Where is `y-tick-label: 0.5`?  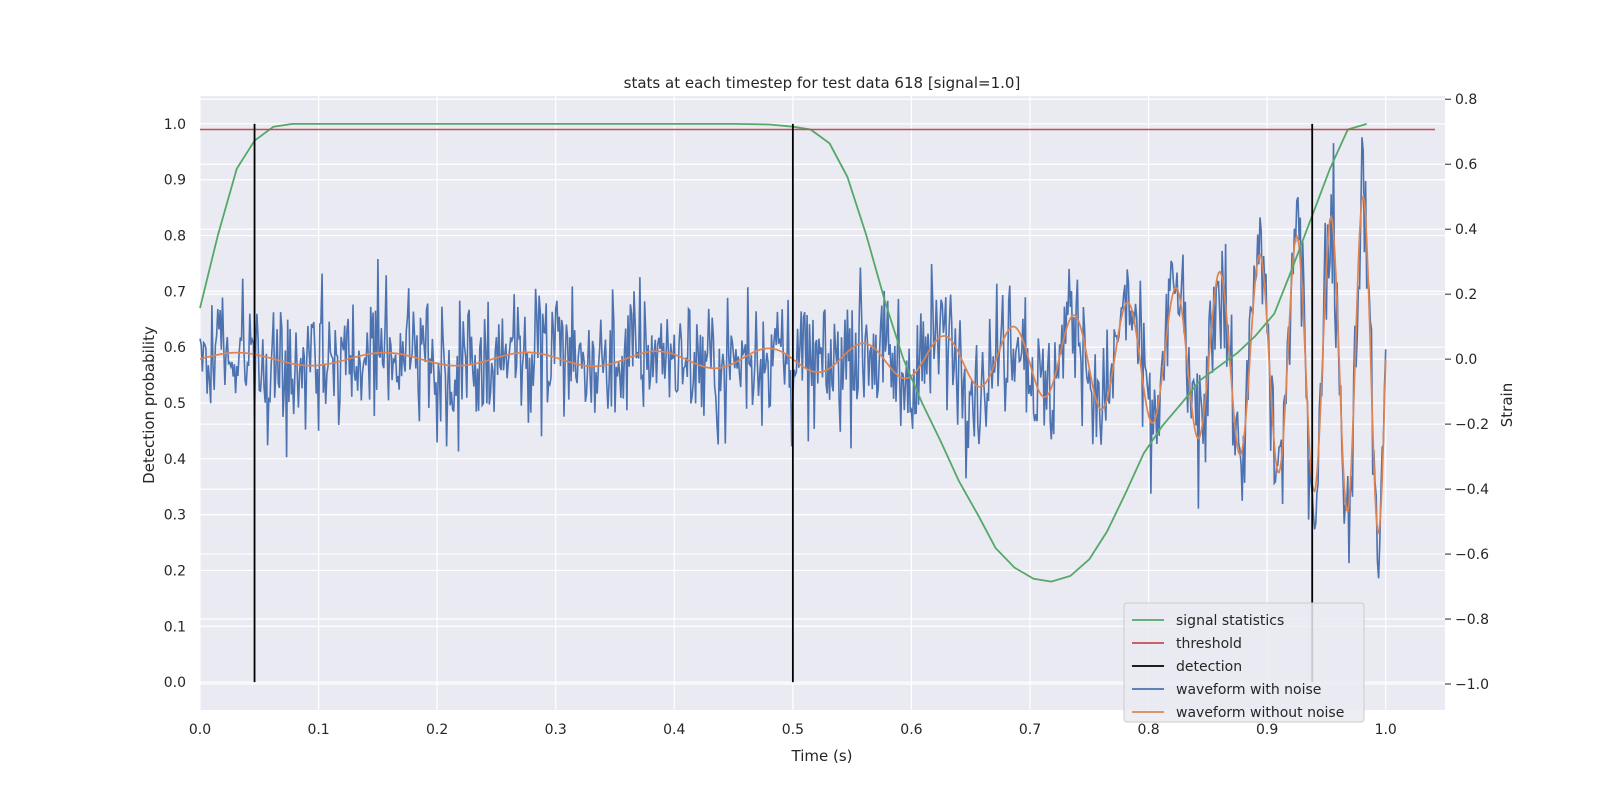 y-tick-label: 0.5 is located at coordinates (175, 404).